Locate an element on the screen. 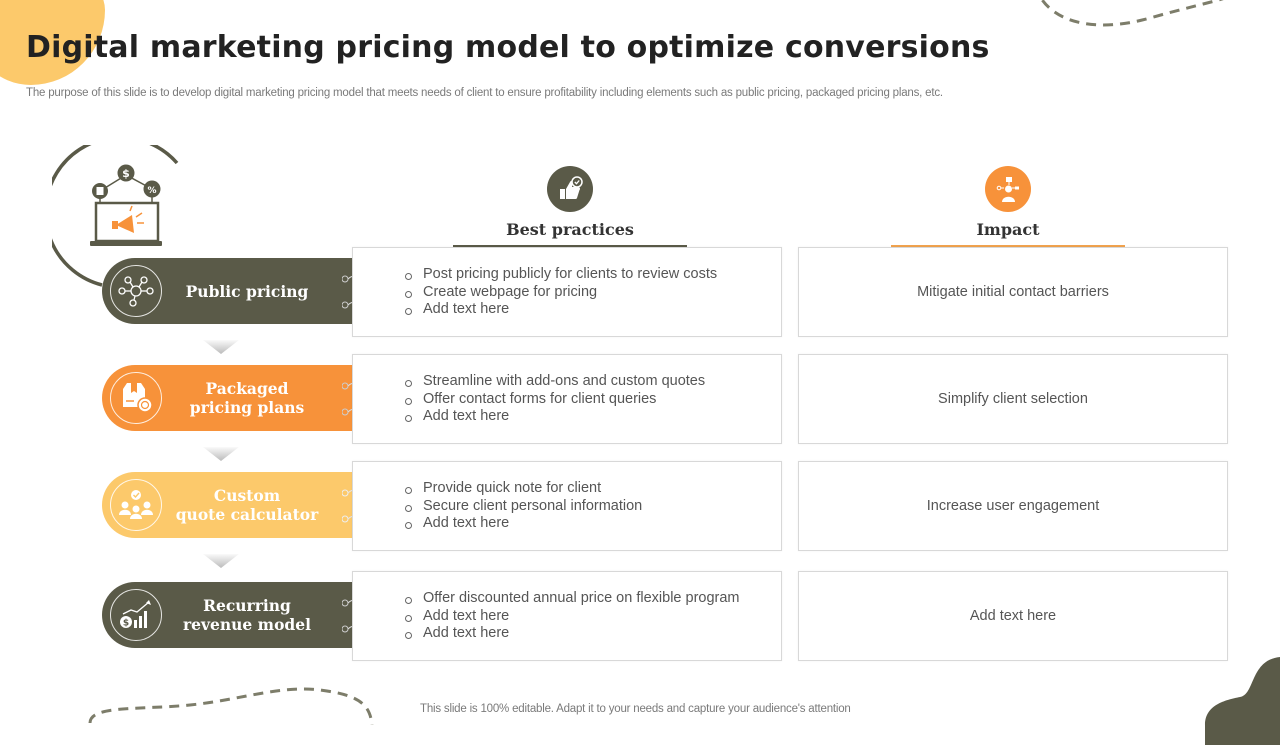 This screenshot has height=745, width=1280. row-label: Custom quote calculator is located at coordinates (247, 505).